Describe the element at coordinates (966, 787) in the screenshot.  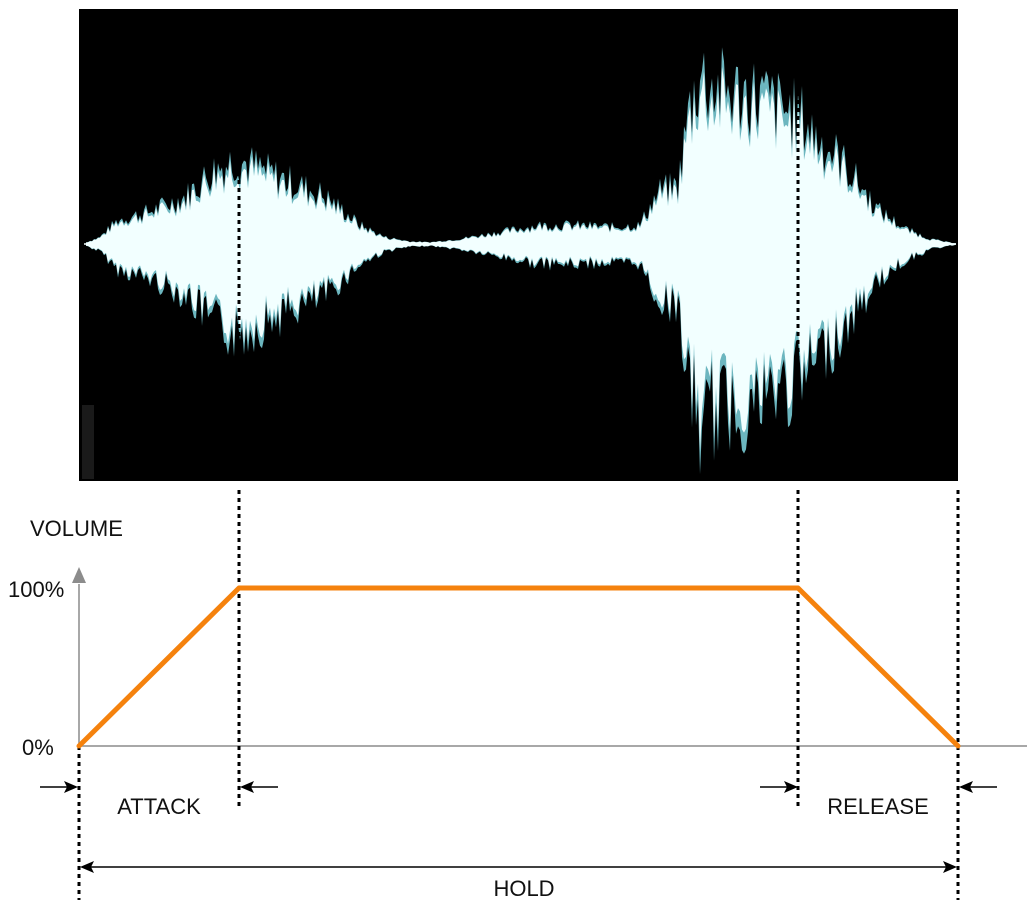
I see `release-arrow-right-head` at that location.